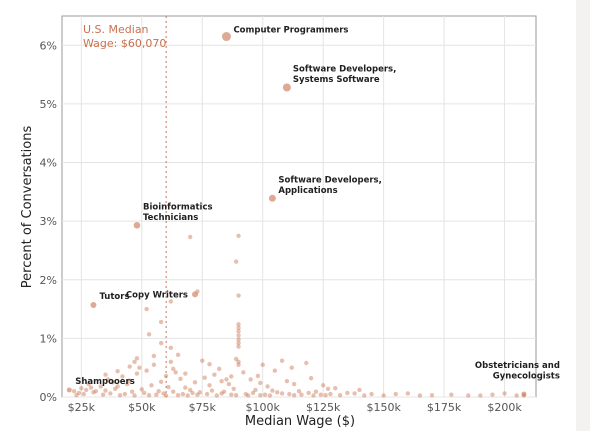  I want to click on y-tick-label: 0%, so click(48, 397).